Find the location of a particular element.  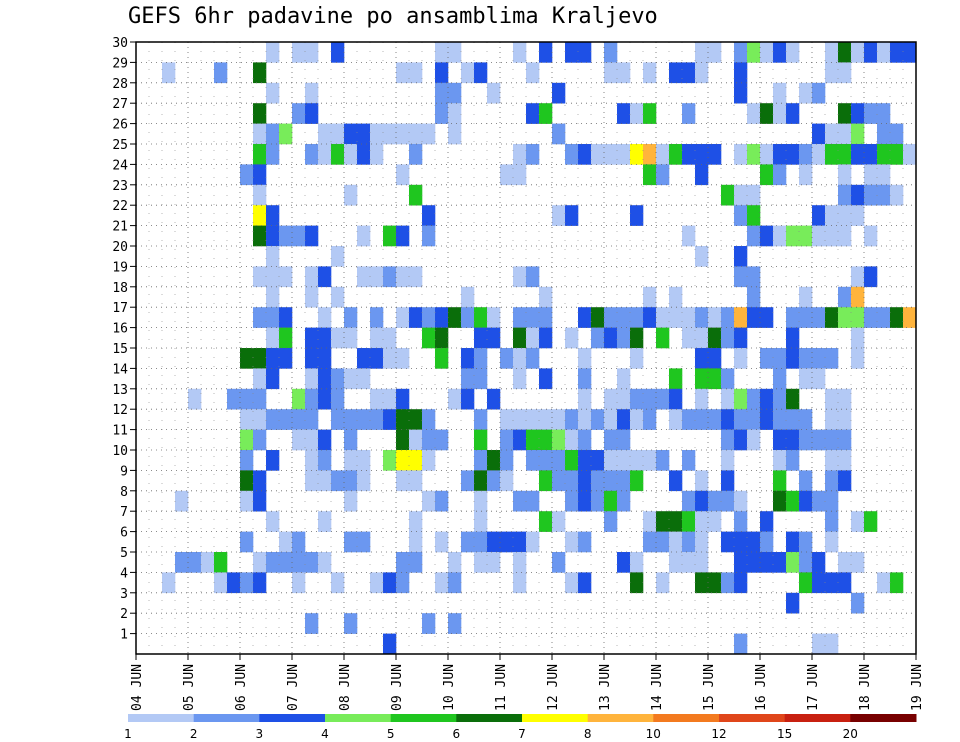

x-tick-label: 14 JUN is located at coordinates (657, 687).